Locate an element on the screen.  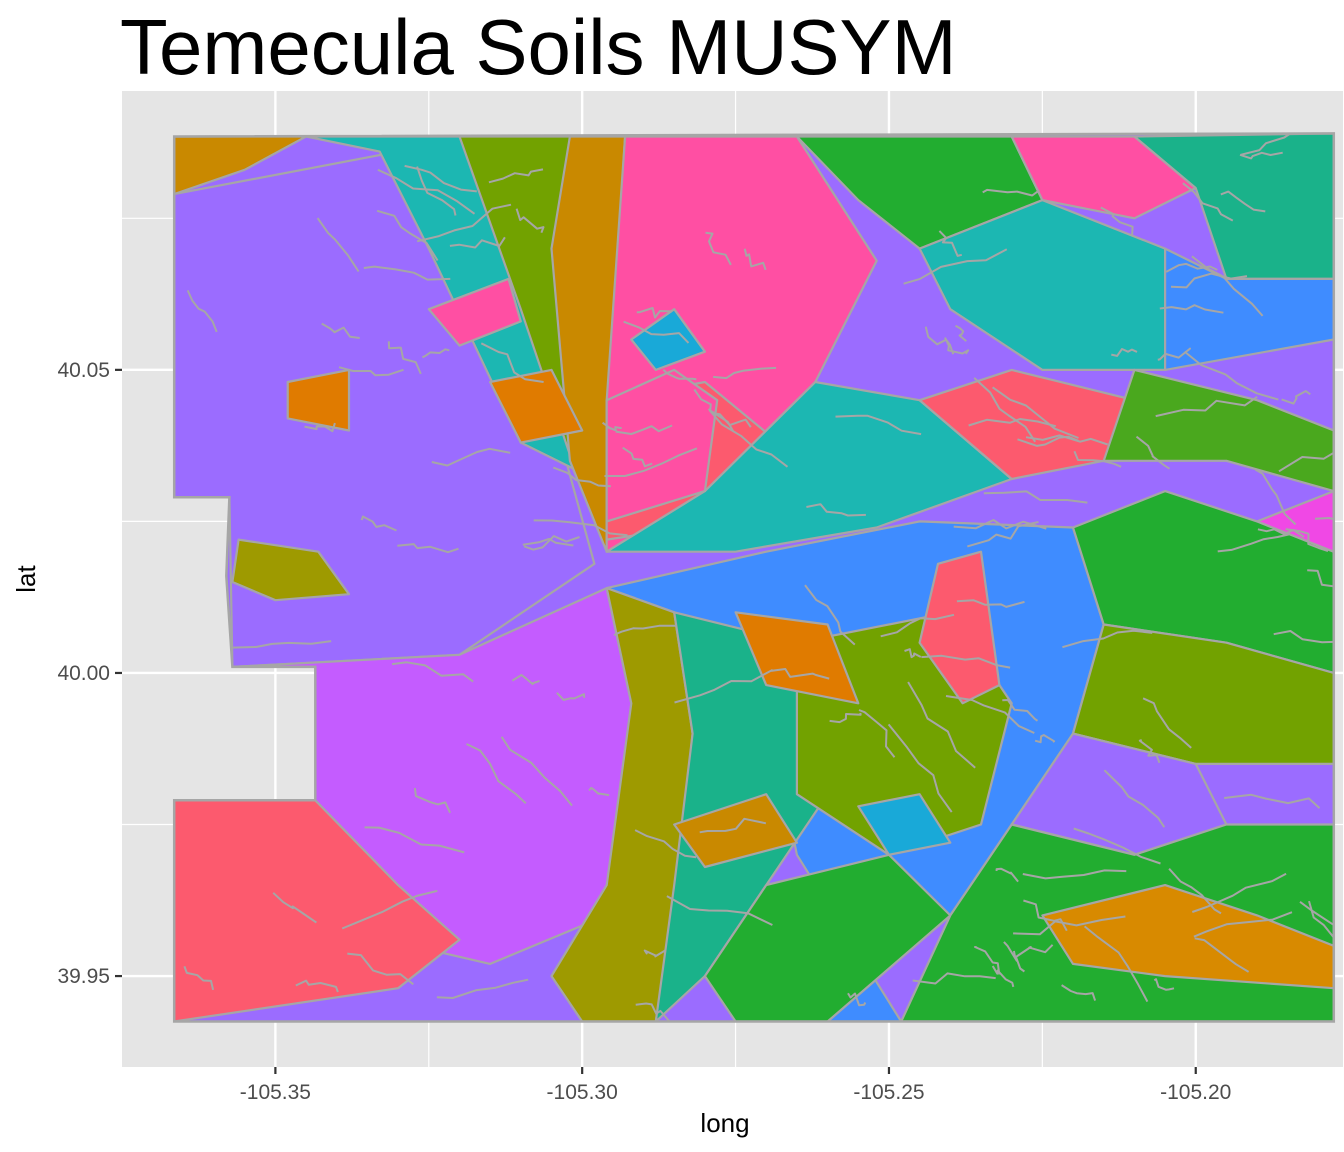
y-axis: 39.95 40.00 40.05 is located at coordinates (89, 673).